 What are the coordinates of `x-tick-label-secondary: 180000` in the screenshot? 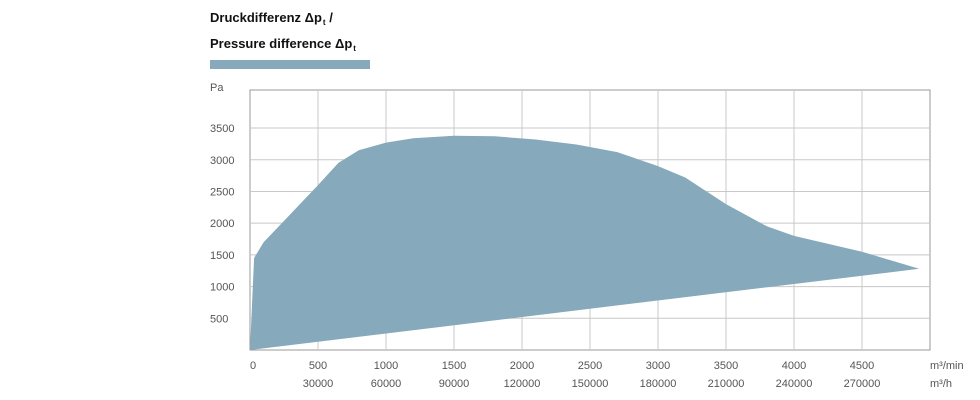 It's located at (658, 384).